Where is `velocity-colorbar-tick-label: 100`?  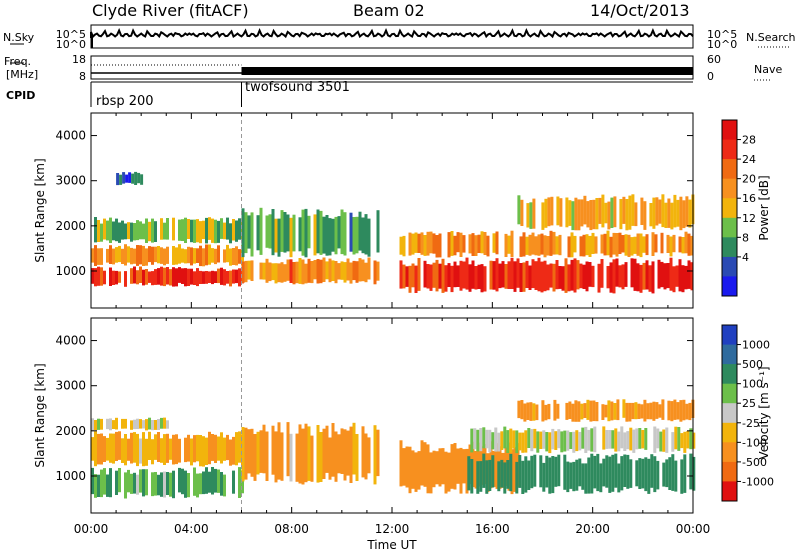
velocity-colorbar-tick-label: 100 is located at coordinates (752, 384).